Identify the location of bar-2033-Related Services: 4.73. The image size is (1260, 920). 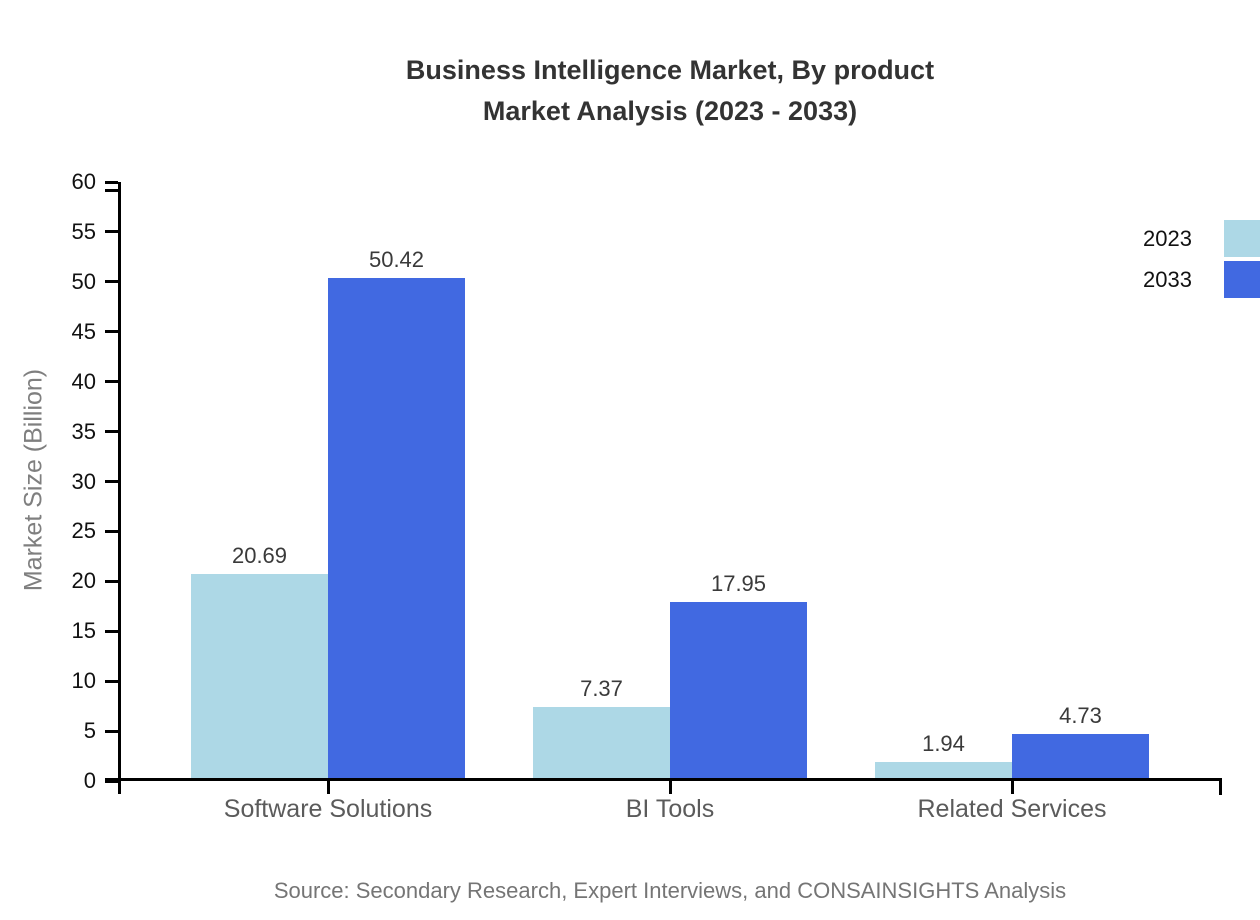
(1080, 742).